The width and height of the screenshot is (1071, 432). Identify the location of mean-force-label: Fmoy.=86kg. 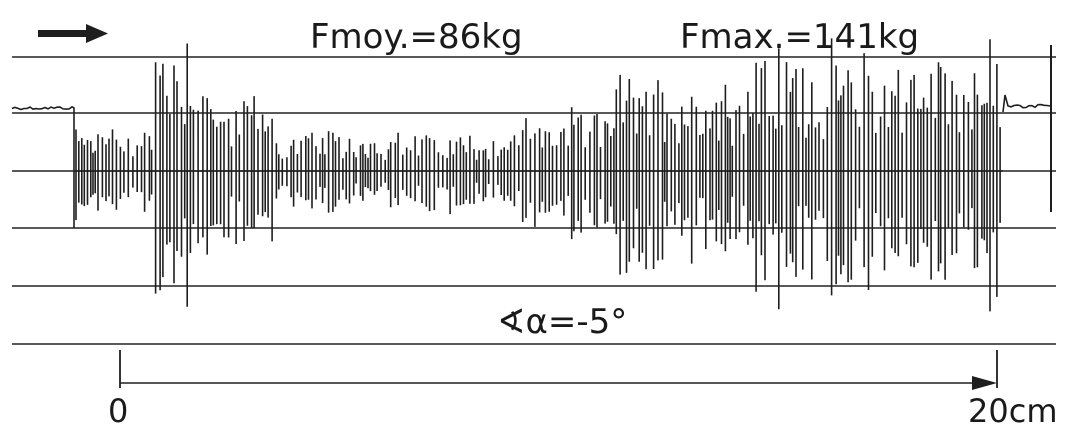
(416, 37).